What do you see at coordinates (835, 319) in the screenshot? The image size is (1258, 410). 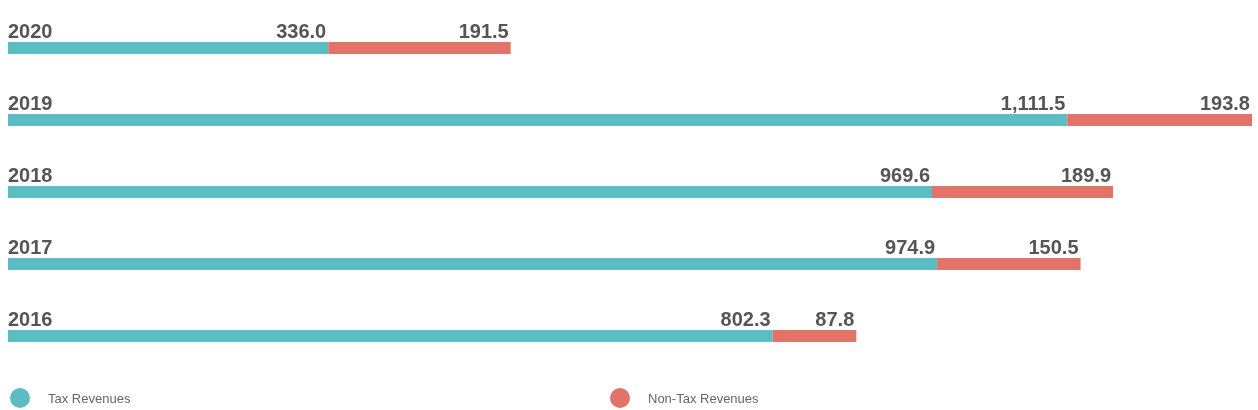 I see `data-label: 87.8` at bounding box center [835, 319].